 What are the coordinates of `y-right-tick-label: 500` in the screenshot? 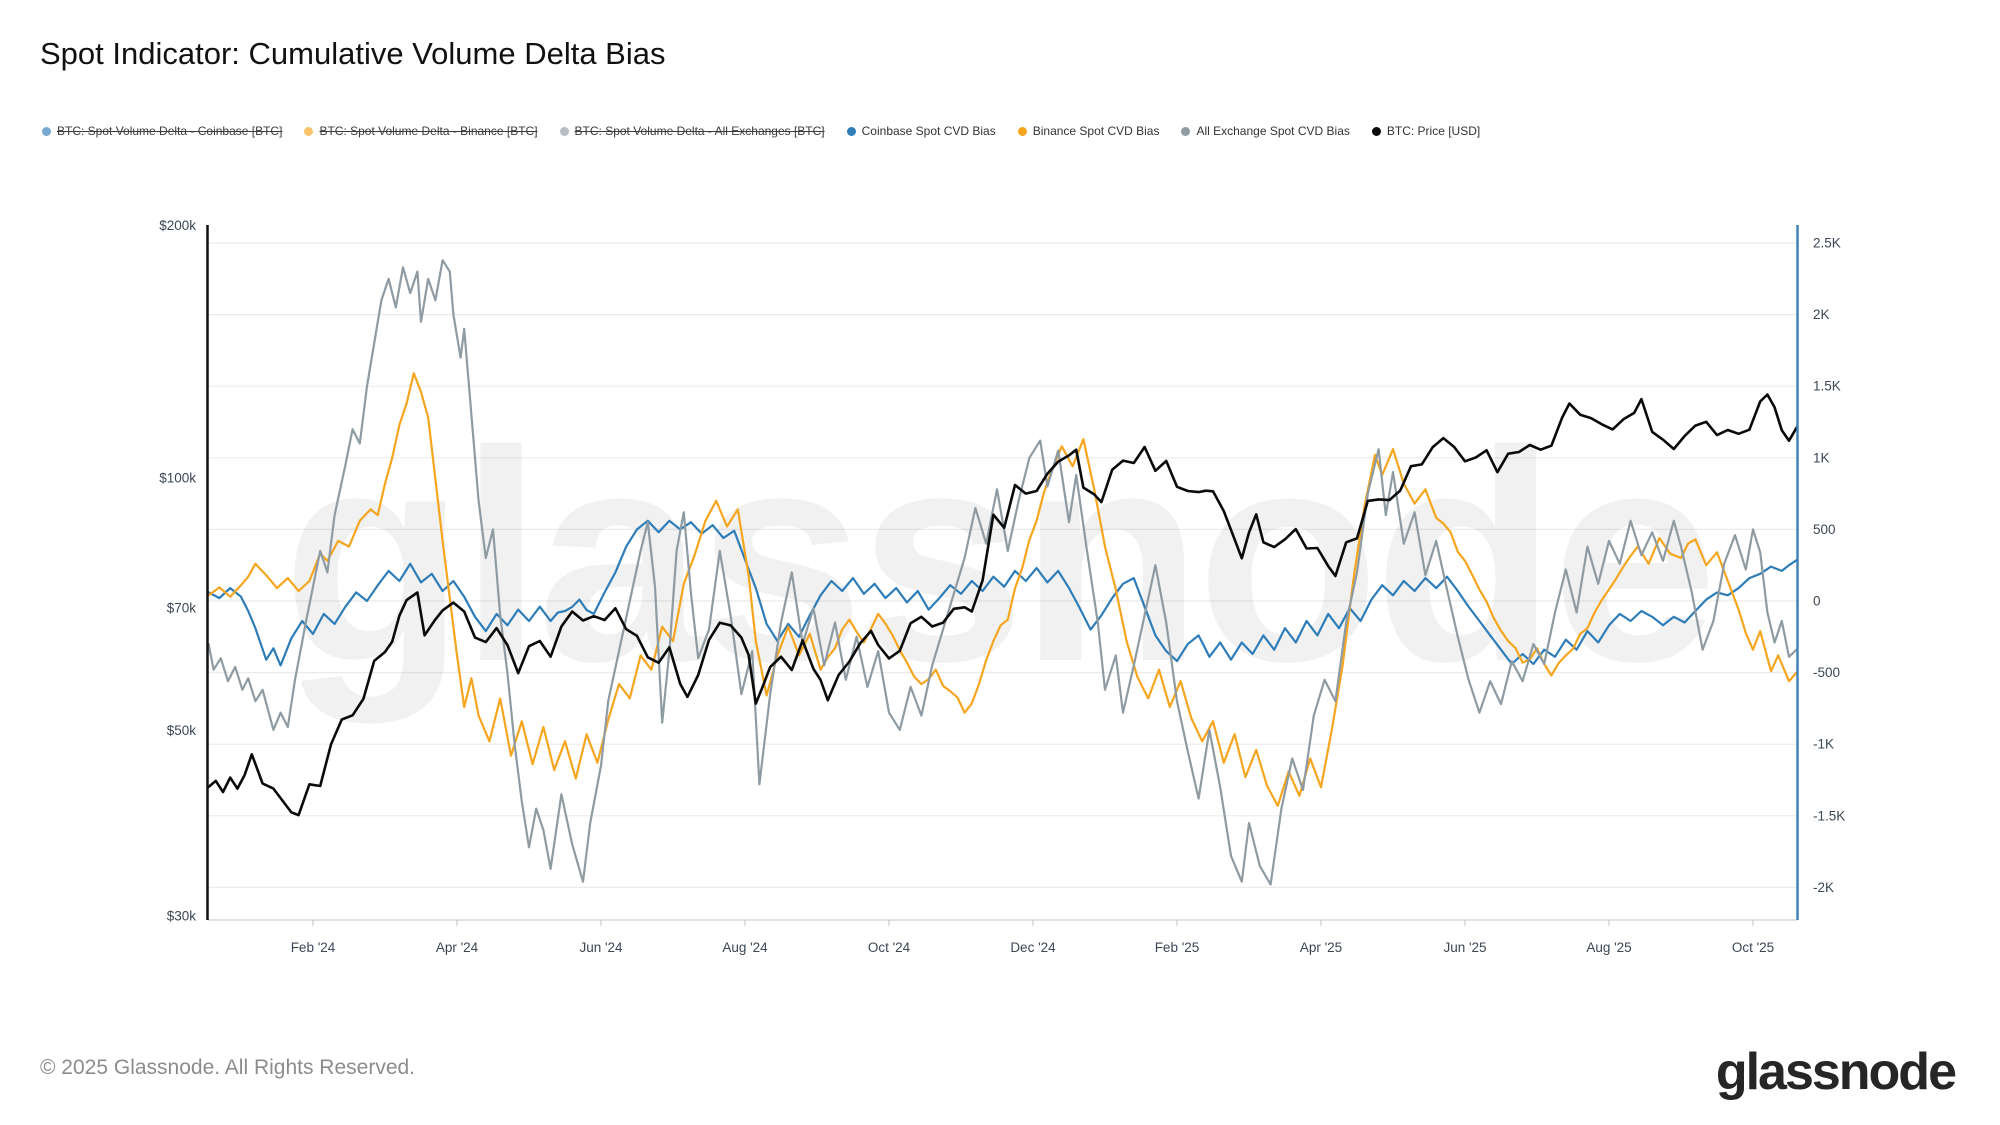 It's located at (1824, 529).